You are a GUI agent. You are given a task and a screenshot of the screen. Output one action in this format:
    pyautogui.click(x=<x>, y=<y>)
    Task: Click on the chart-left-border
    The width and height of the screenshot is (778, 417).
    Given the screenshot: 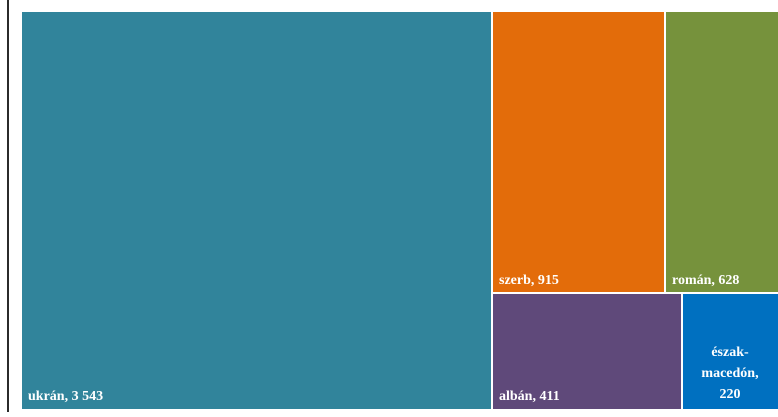 What is the action you would take?
    pyautogui.click(x=8, y=206)
    